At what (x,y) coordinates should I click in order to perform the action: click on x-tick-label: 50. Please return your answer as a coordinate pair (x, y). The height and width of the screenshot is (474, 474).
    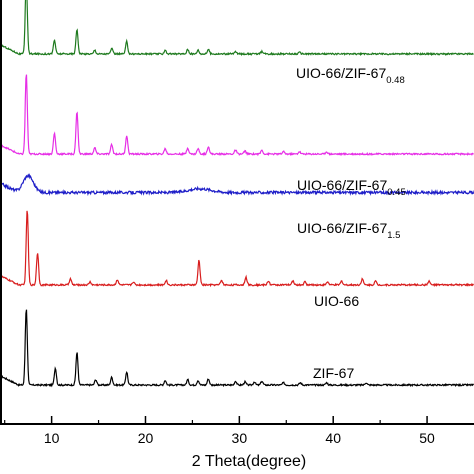
    Looking at the image, I should click on (427, 438).